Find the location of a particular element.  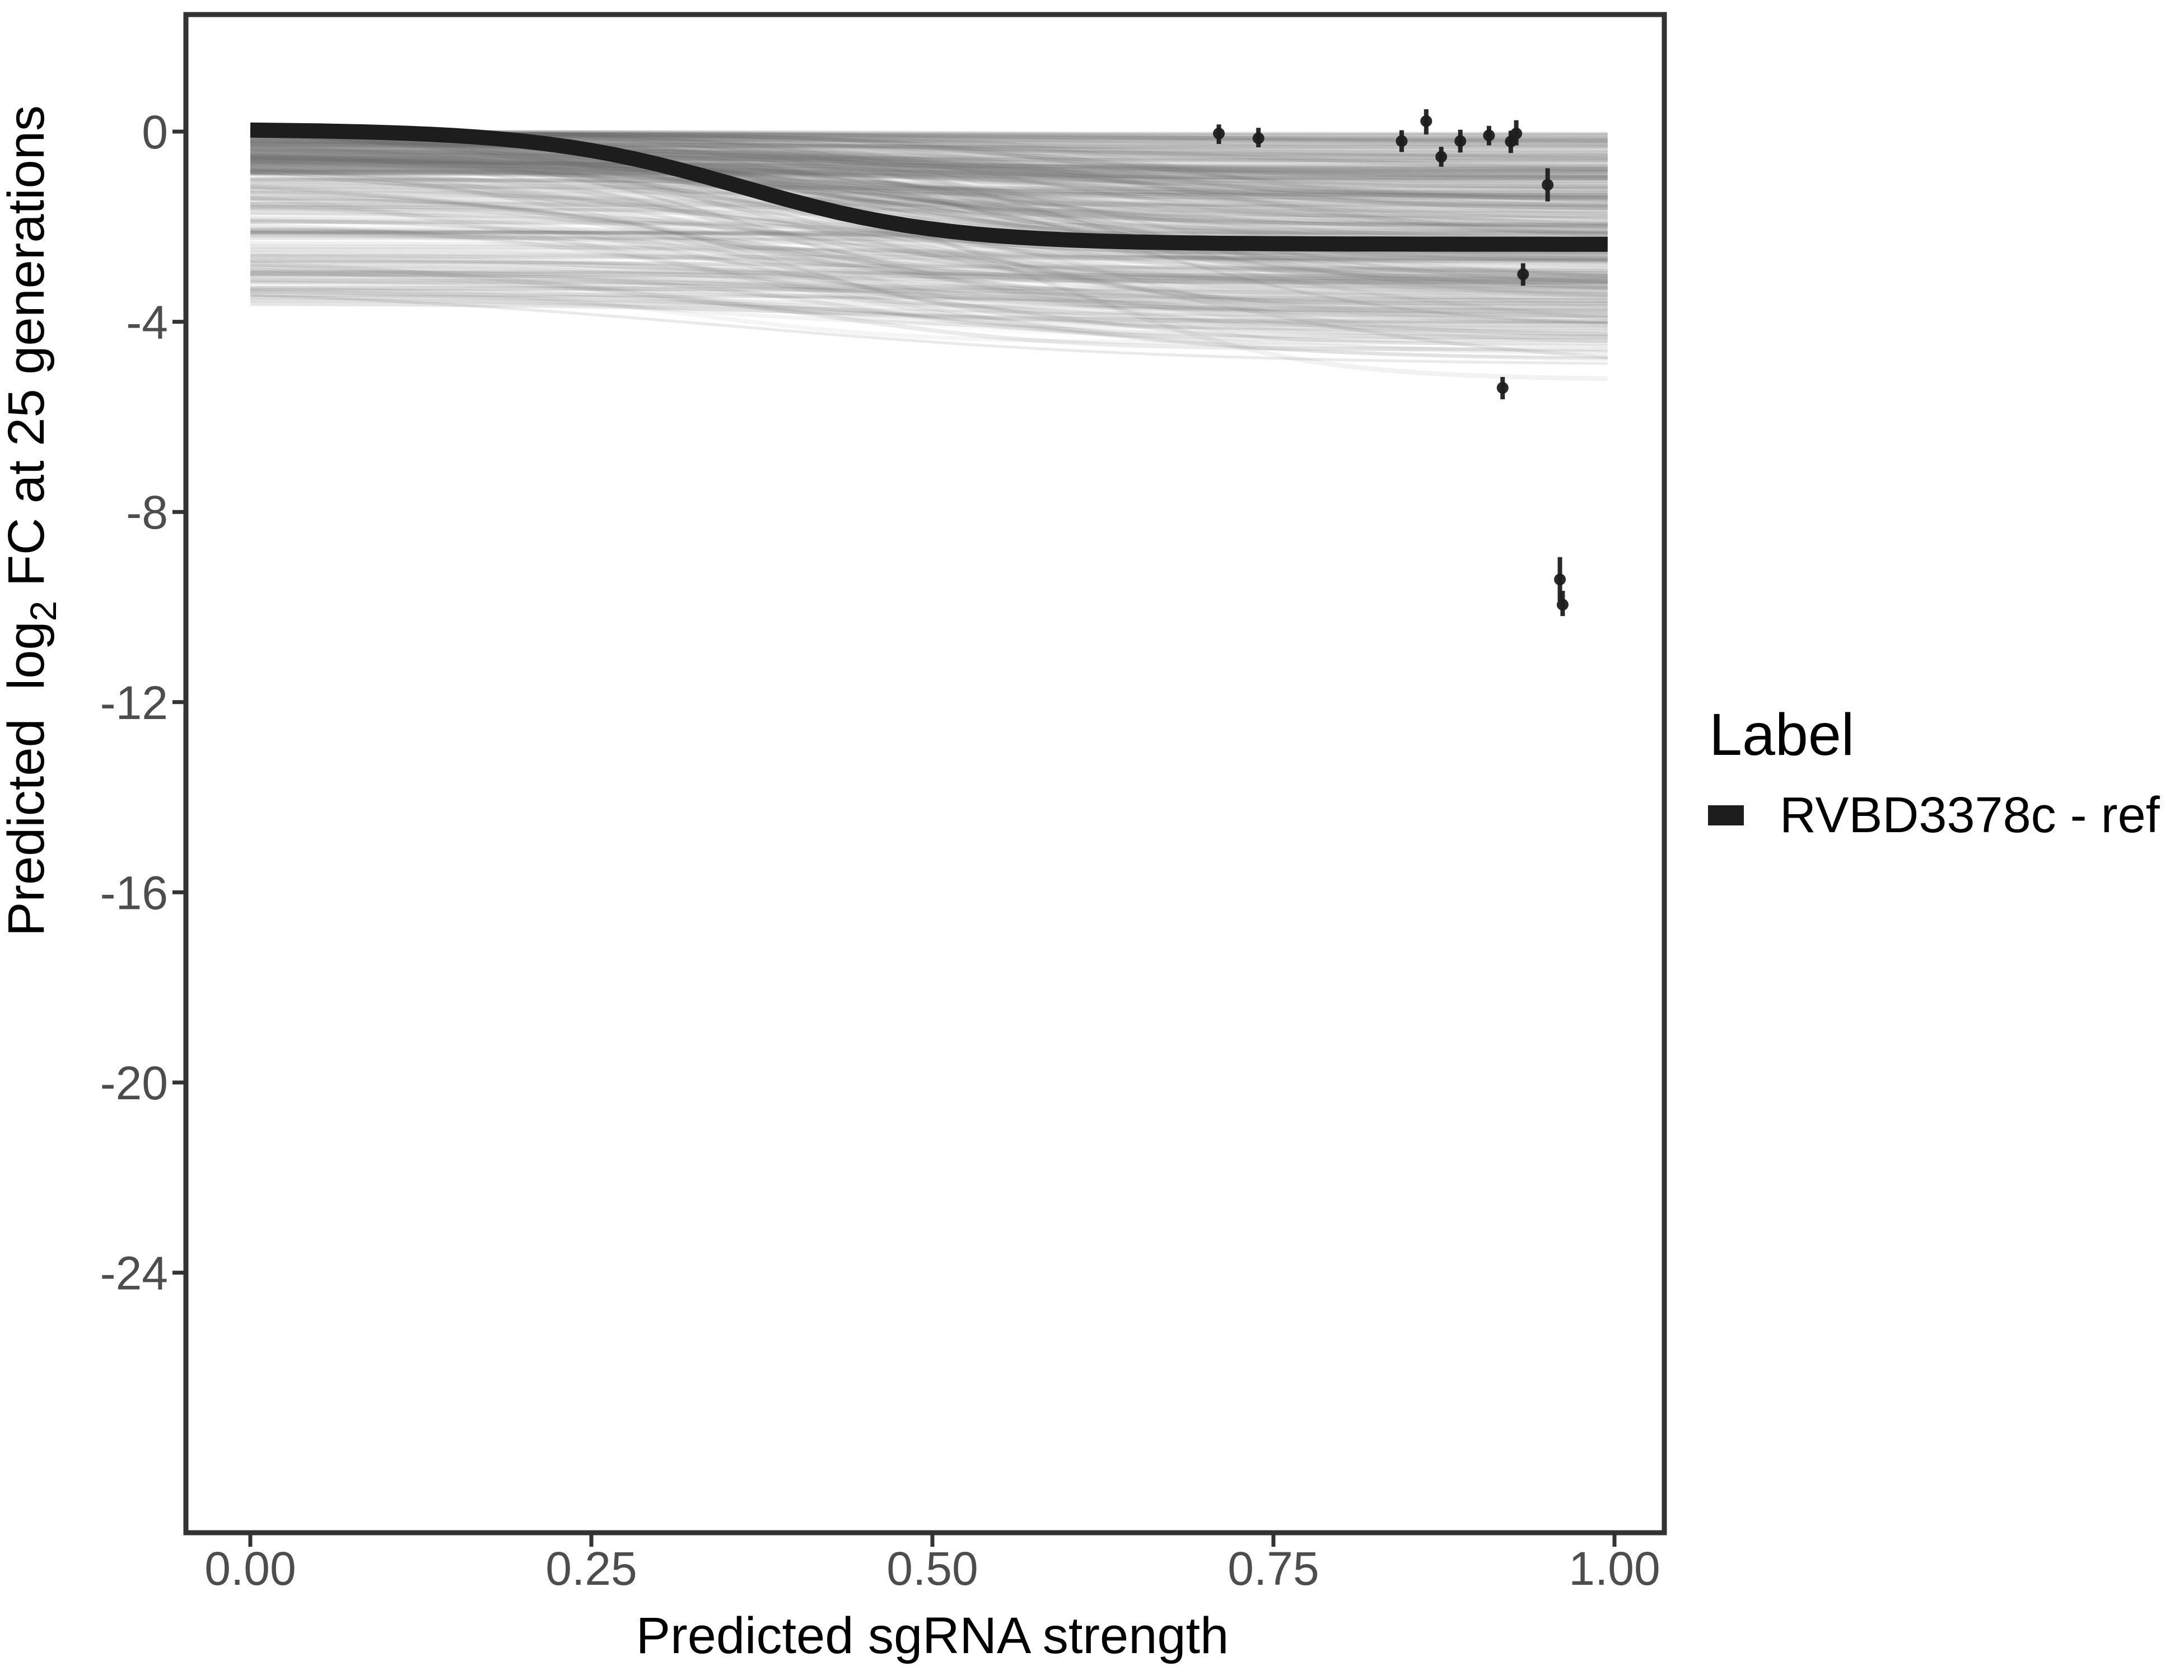

y-axis-title-part: FC at 25 generations is located at coordinates (28, 353).